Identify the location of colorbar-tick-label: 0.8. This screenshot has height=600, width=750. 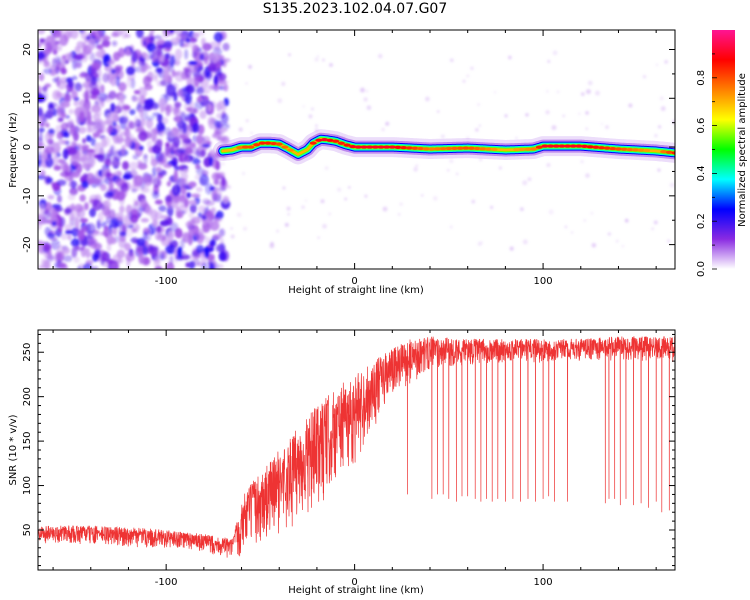
(701, 78).